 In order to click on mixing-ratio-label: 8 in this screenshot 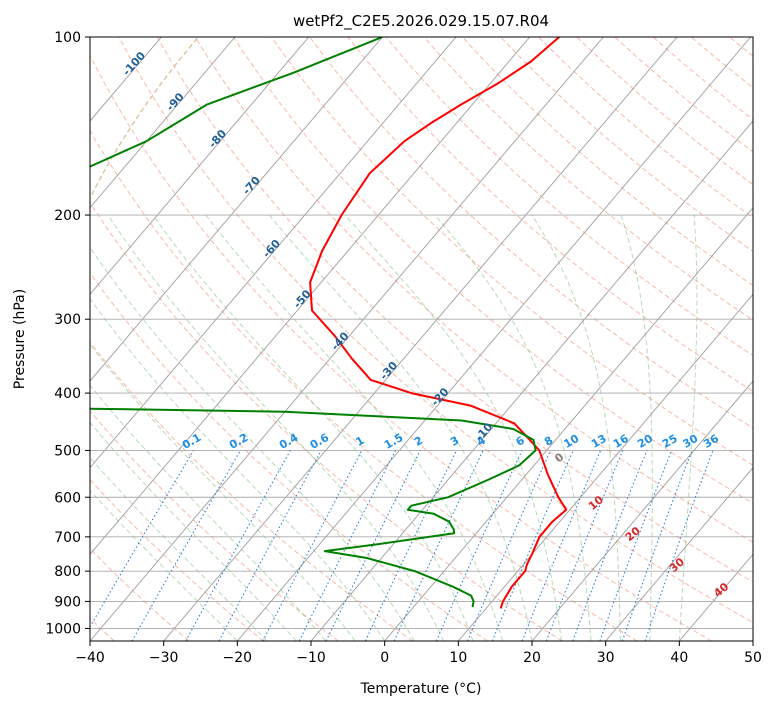, I will do `click(548, 441)`.